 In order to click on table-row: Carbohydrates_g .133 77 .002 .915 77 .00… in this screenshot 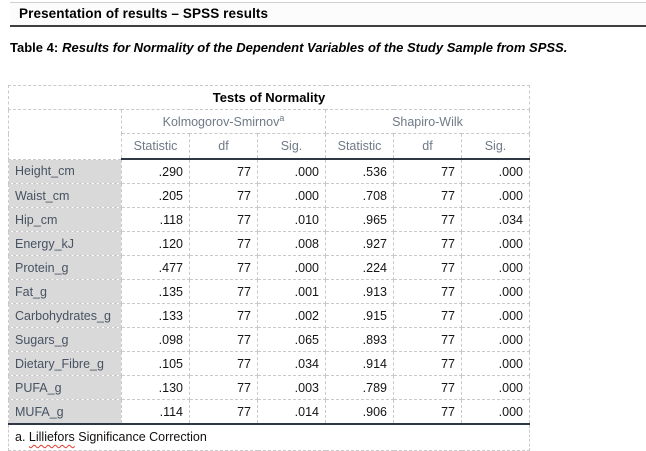, I will do `click(269, 315)`.